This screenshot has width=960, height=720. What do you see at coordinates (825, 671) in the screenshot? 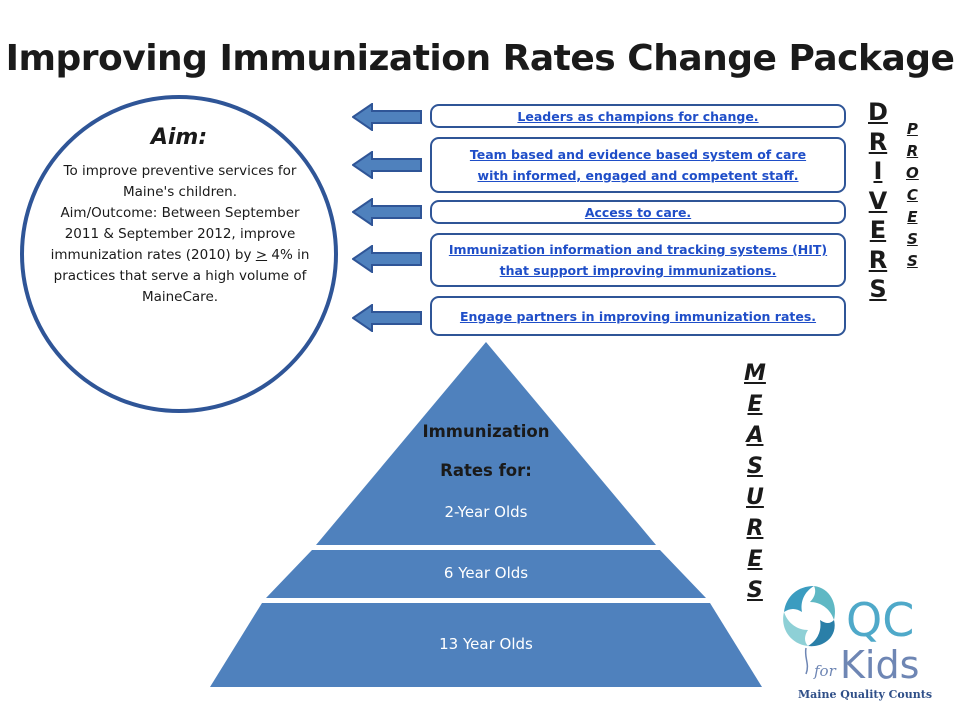
I see `logo-for: for` at bounding box center [825, 671].